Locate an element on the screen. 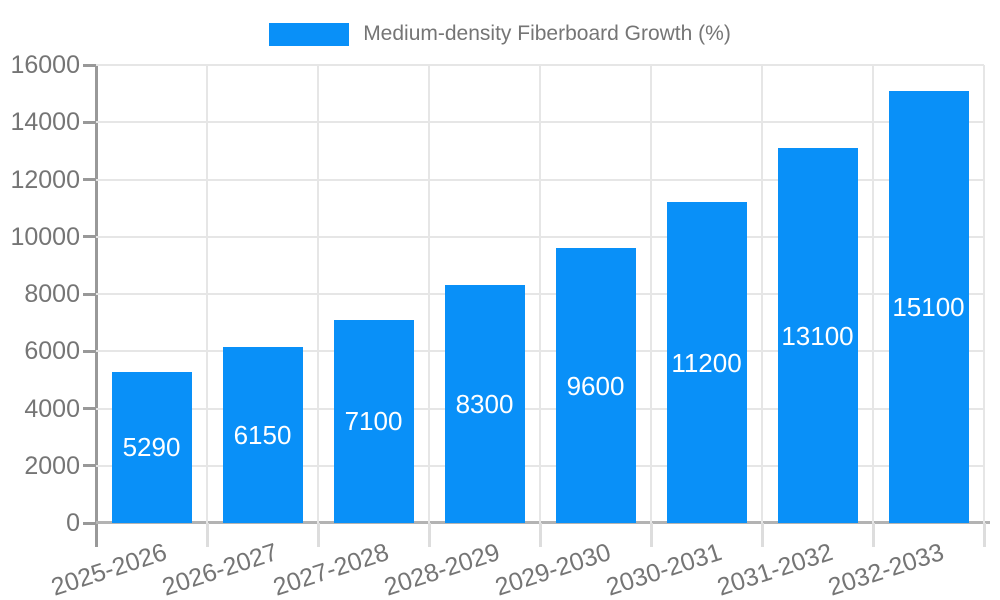 Image resolution: width=1000 pixels, height=600 pixels. bar-value-label: 15100 is located at coordinates (928, 306).